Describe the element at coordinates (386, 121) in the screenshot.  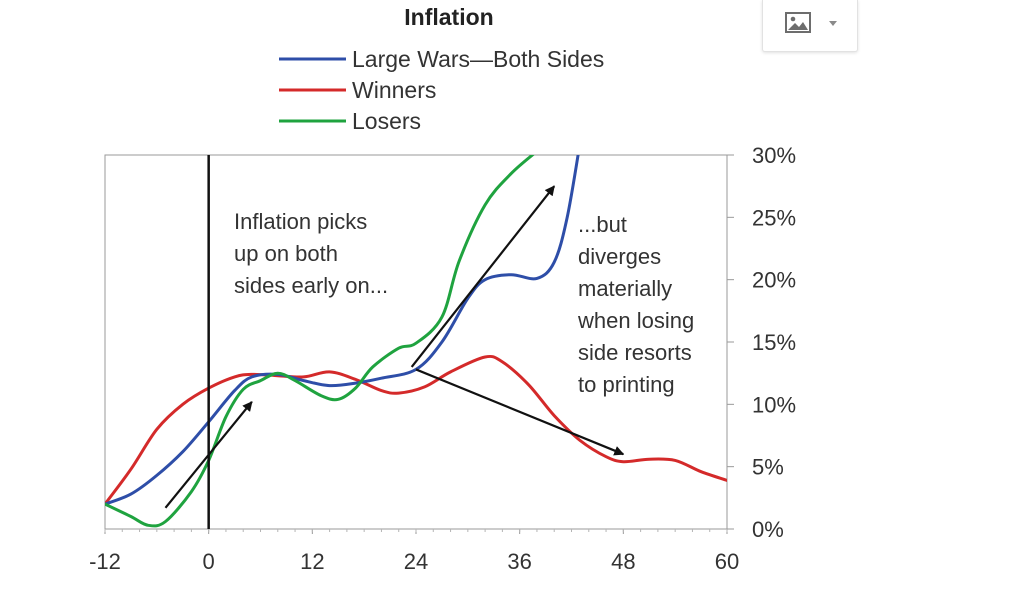
I see `legend-label: Losers` at that location.